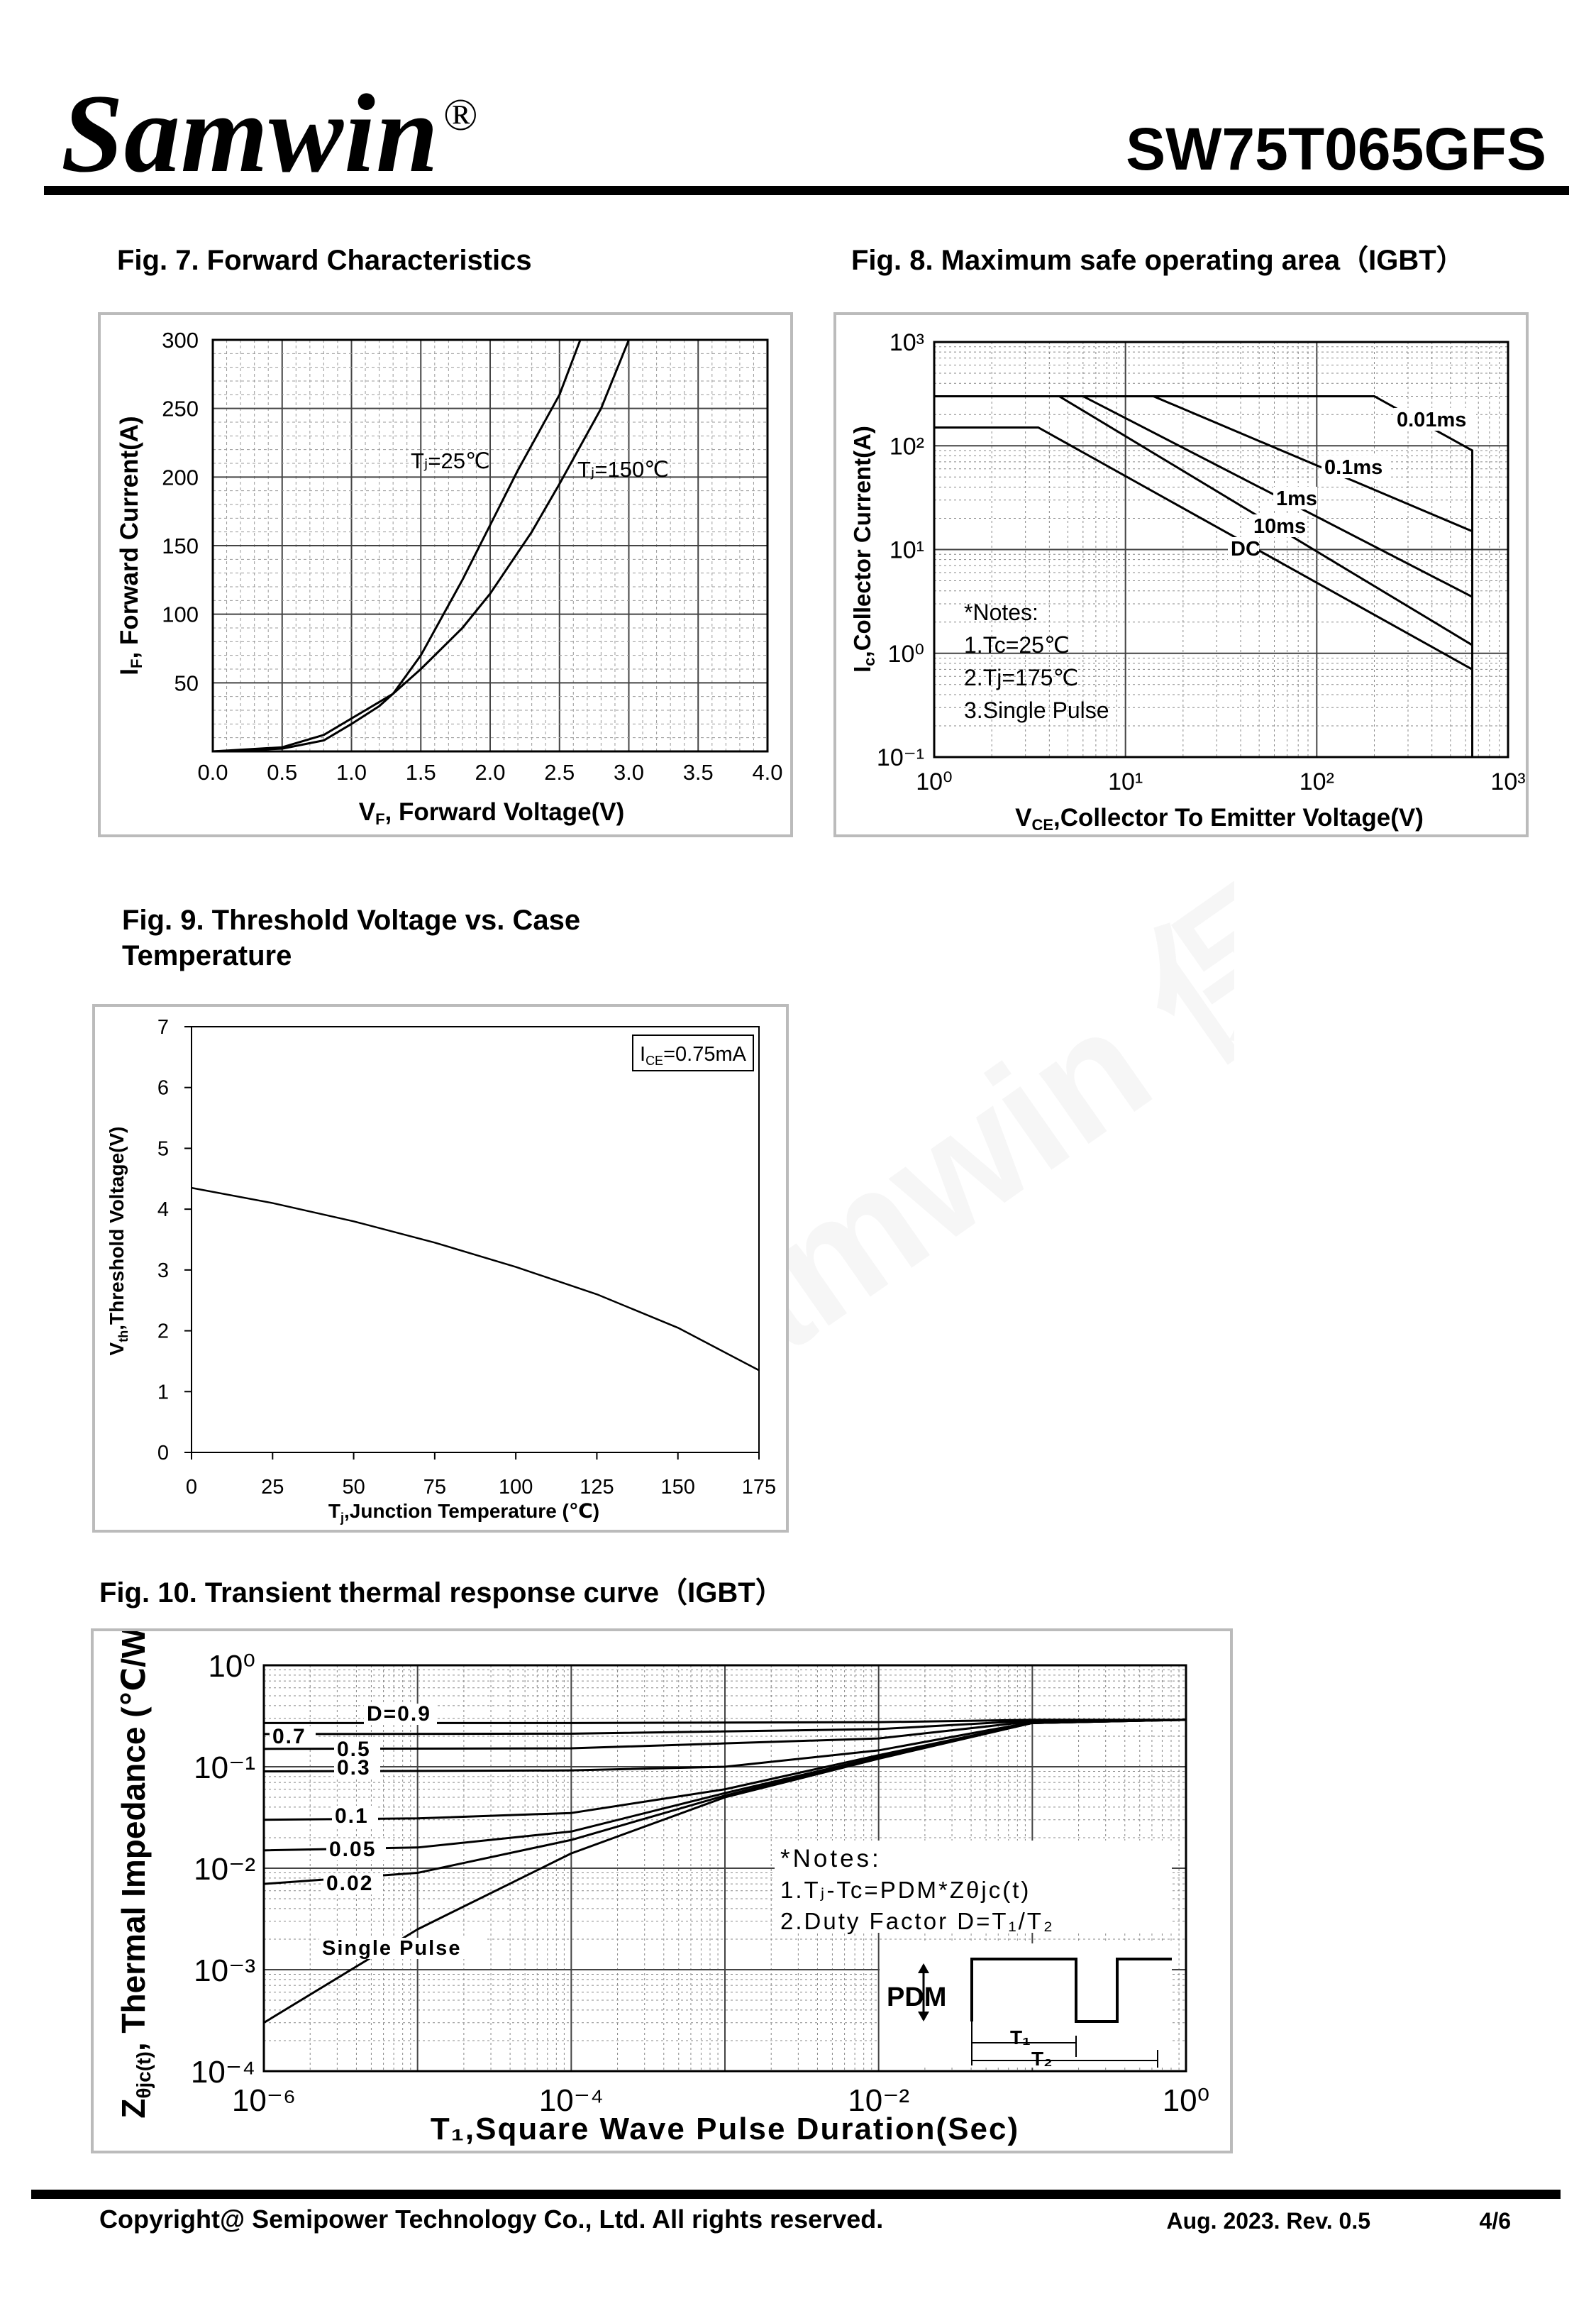 This screenshot has width=1596, height=2306. Describe the element at coordinates (264, 2100) in the screenshot. I see `fig10-x-tick-label: 10⁻⁶` at that location.